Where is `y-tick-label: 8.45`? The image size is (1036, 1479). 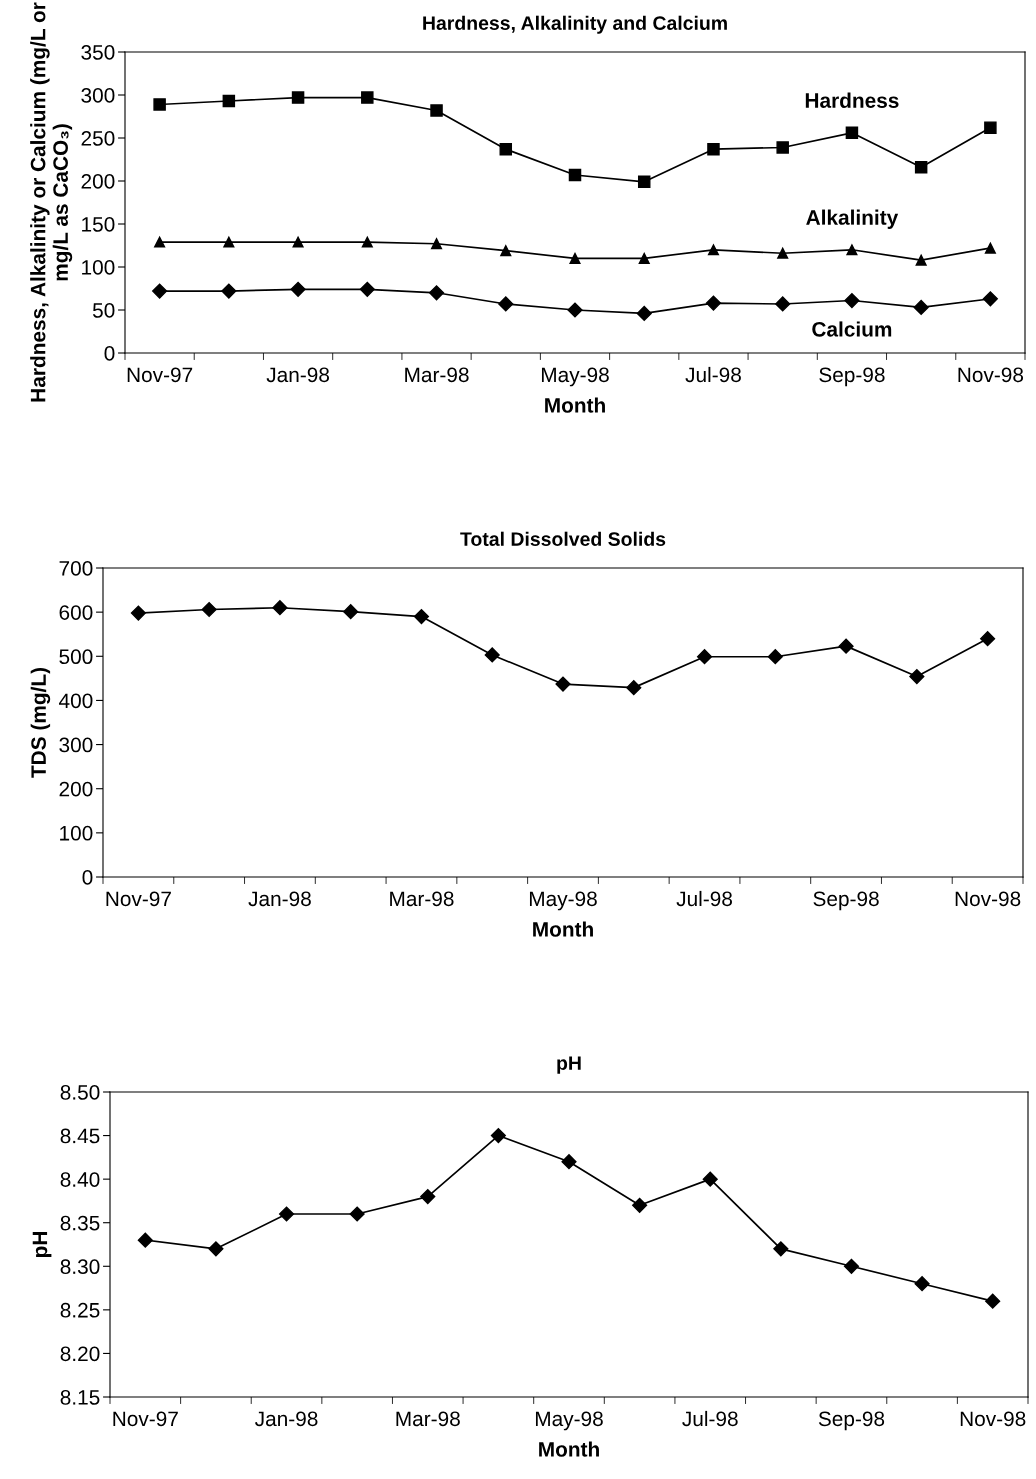 y-tick-label: 8.45 is located at coordinates (80, 1136).